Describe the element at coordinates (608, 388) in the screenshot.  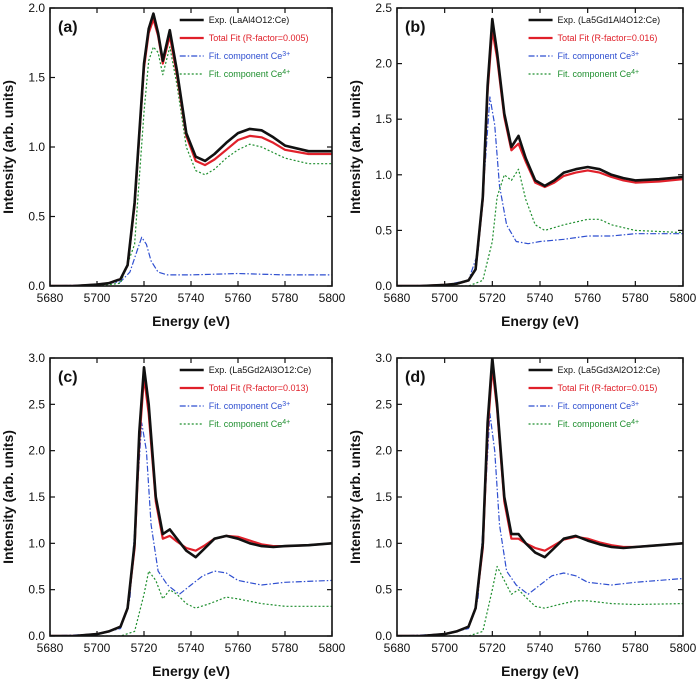
I see `legend-label-fit: Total Fit (R-factor=0.015)` at that location.